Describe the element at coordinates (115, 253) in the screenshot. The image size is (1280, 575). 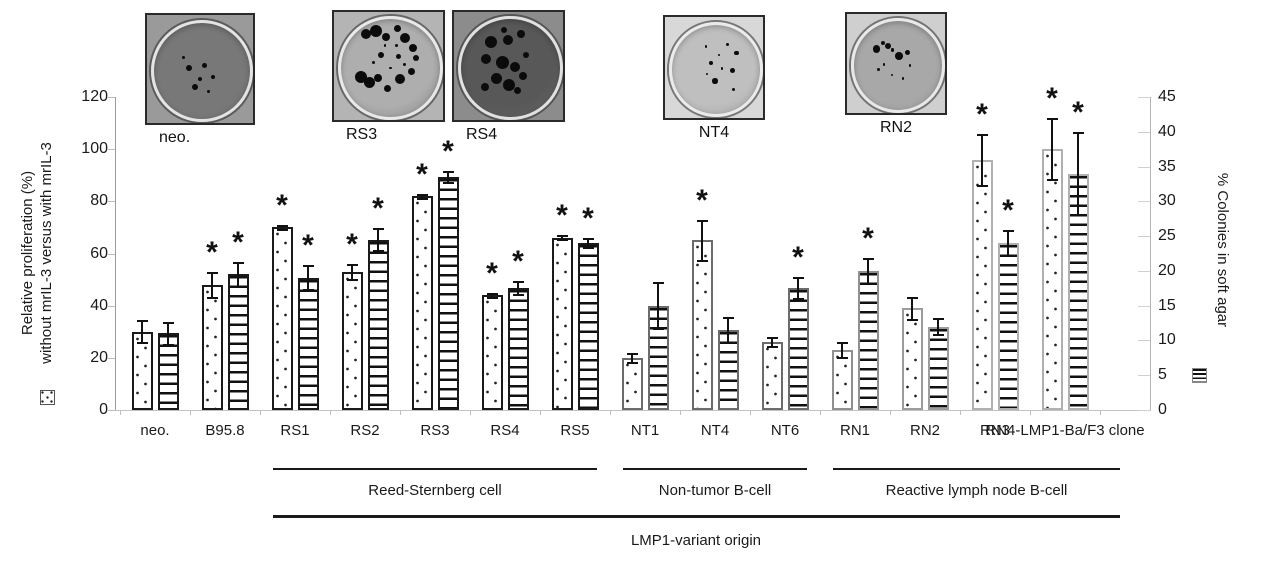
I see `left-axis-line` at that location.